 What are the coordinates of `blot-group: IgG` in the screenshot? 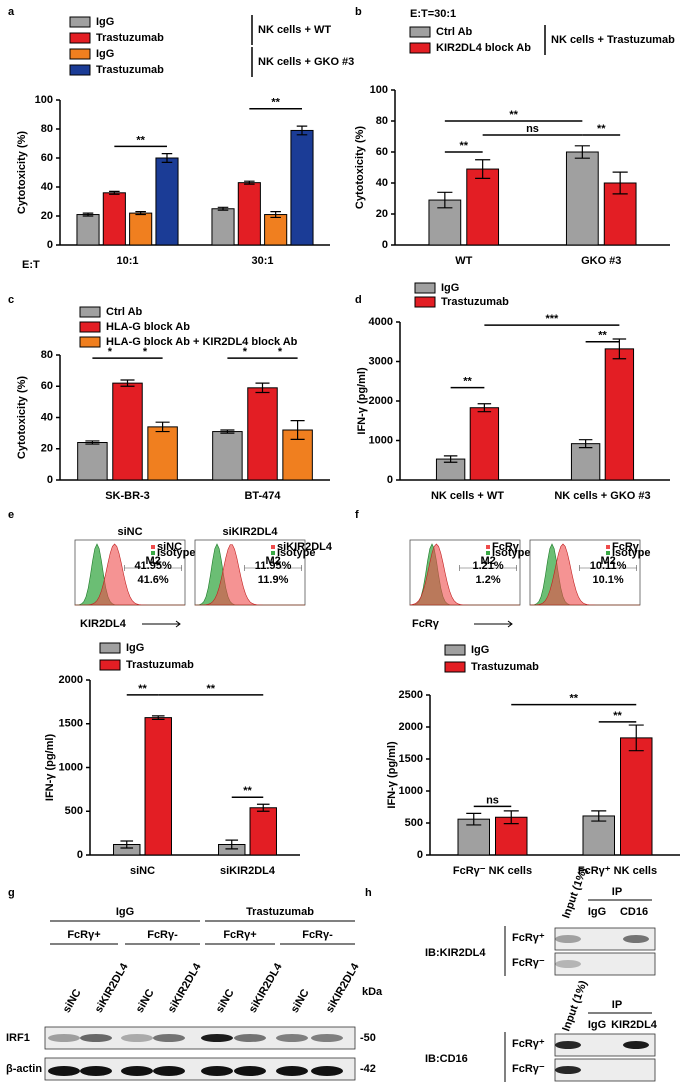 It's located at (125, 912).